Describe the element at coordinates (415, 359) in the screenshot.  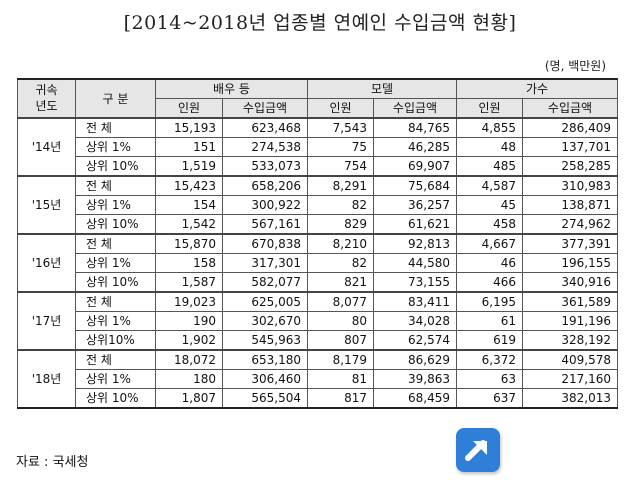
I see `amount-cell: 86,629` at that location.